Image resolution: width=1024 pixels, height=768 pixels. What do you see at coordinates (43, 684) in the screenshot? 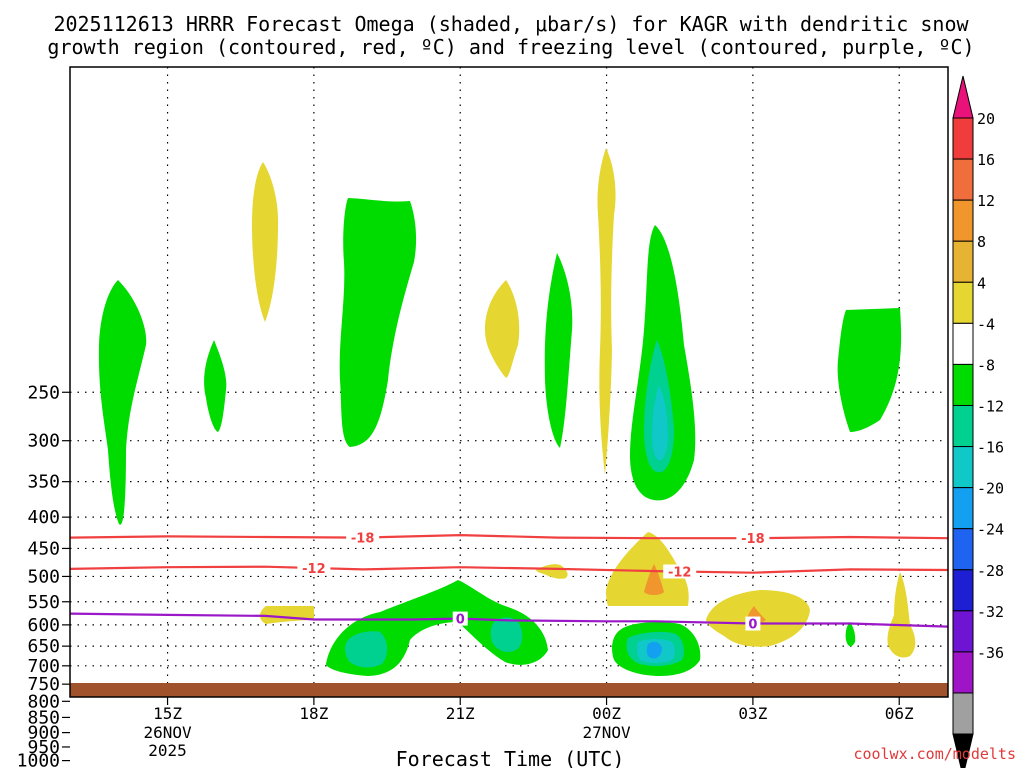
I see `y-tick-label-750: 750` at bounding box center [43, 684].